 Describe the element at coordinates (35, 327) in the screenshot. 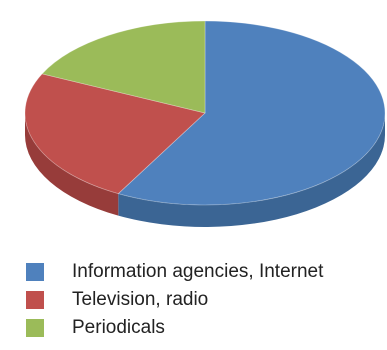

I see `legend-swatch-periodicals` at that location.